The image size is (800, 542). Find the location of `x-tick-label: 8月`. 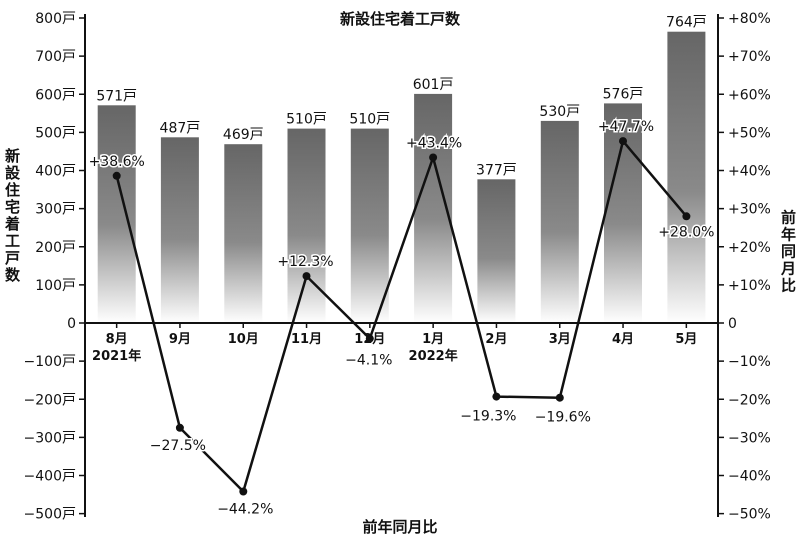

x-tick-label: 8月 is located at coordinates (117, 339).